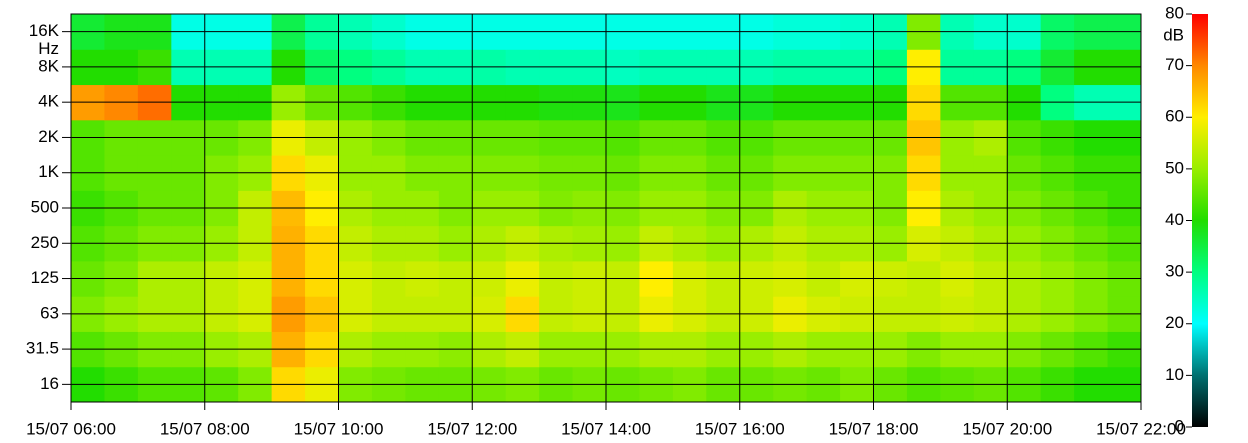  Describe the element at coordinates (48, 171) in the screenshot. I see `y-tick-label: 1K` at that location.